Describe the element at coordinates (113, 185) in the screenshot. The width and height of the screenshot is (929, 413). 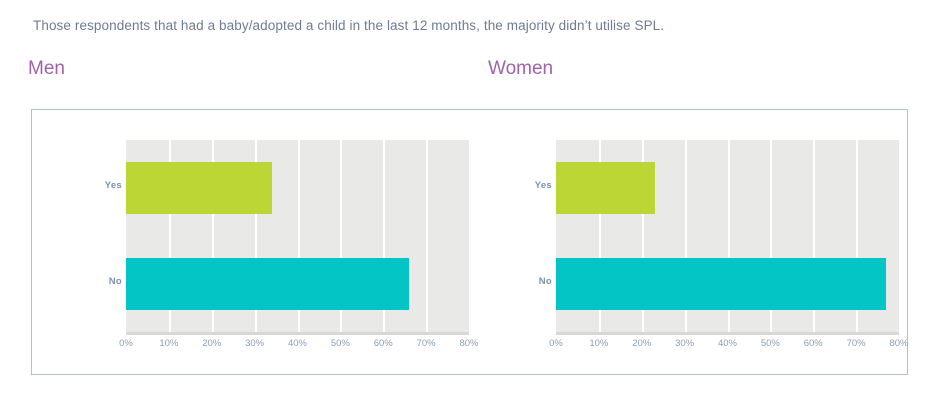
I see `chart-men-category-yes: Yes` at that location.